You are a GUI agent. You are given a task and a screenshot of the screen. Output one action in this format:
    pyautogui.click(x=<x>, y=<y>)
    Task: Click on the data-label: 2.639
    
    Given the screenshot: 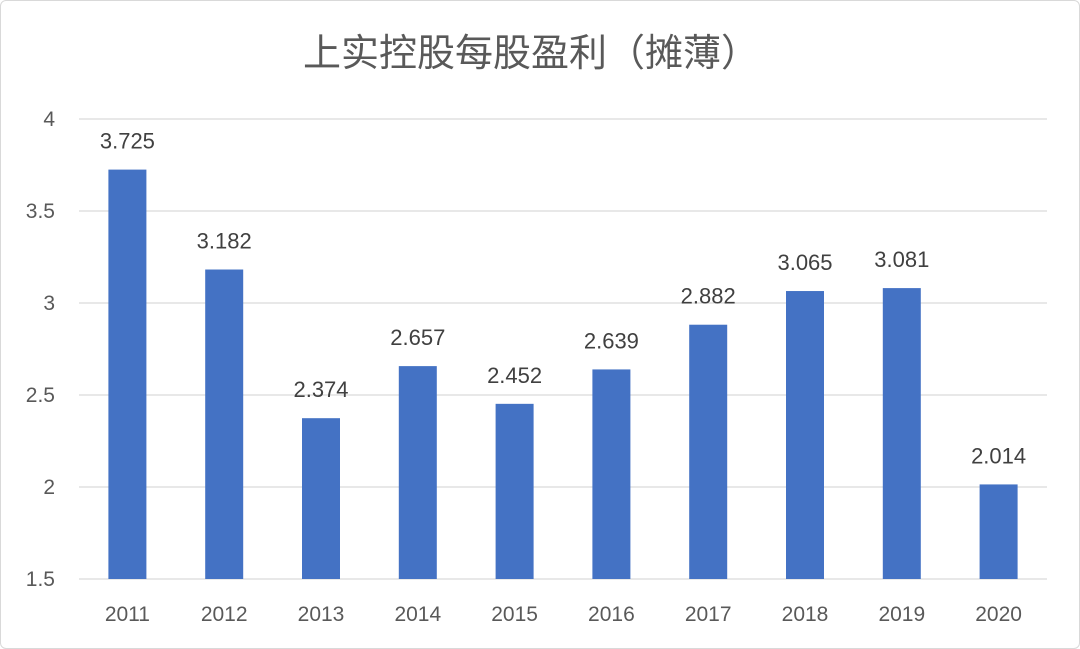 What is the action you would take?
    pyautogui.click(x=611, y=340)
    